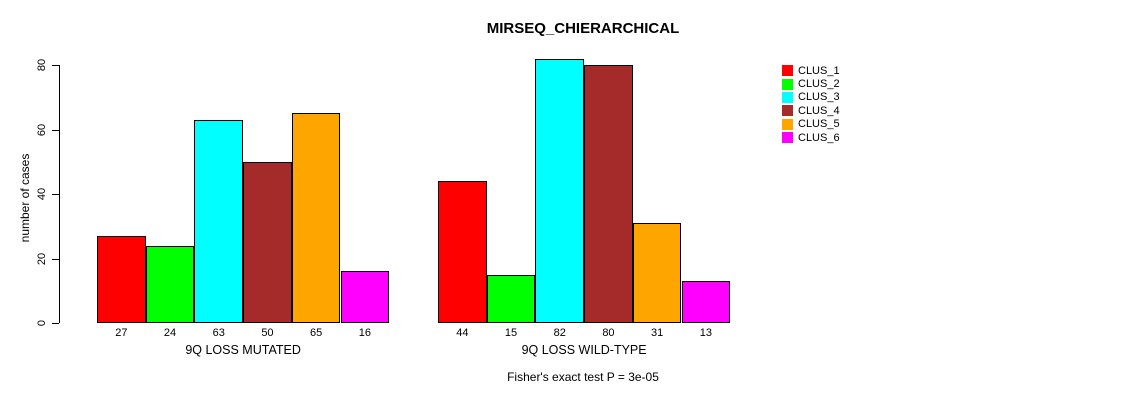 This screenshot has height=400, width=1140. I want to click on y-tick-label: 60, so click(42, 129).